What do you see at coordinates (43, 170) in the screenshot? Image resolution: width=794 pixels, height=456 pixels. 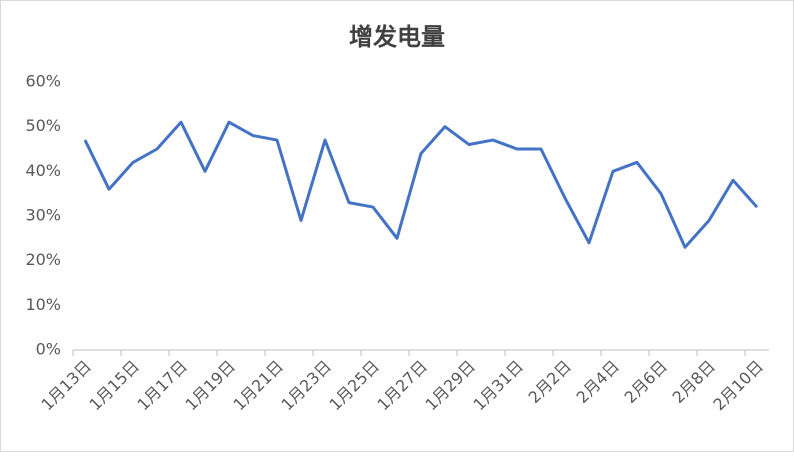 I see `y-tick-label: 40%` at bounding box center [43, 170].